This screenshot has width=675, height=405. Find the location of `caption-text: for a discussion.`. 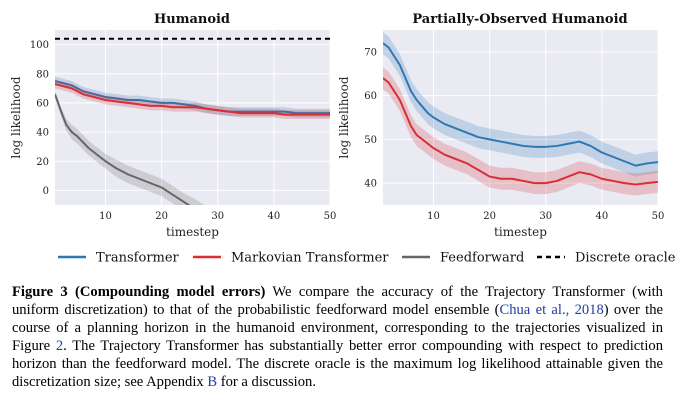

caption-text: for a discussion. is located at coordinates (266, 382).